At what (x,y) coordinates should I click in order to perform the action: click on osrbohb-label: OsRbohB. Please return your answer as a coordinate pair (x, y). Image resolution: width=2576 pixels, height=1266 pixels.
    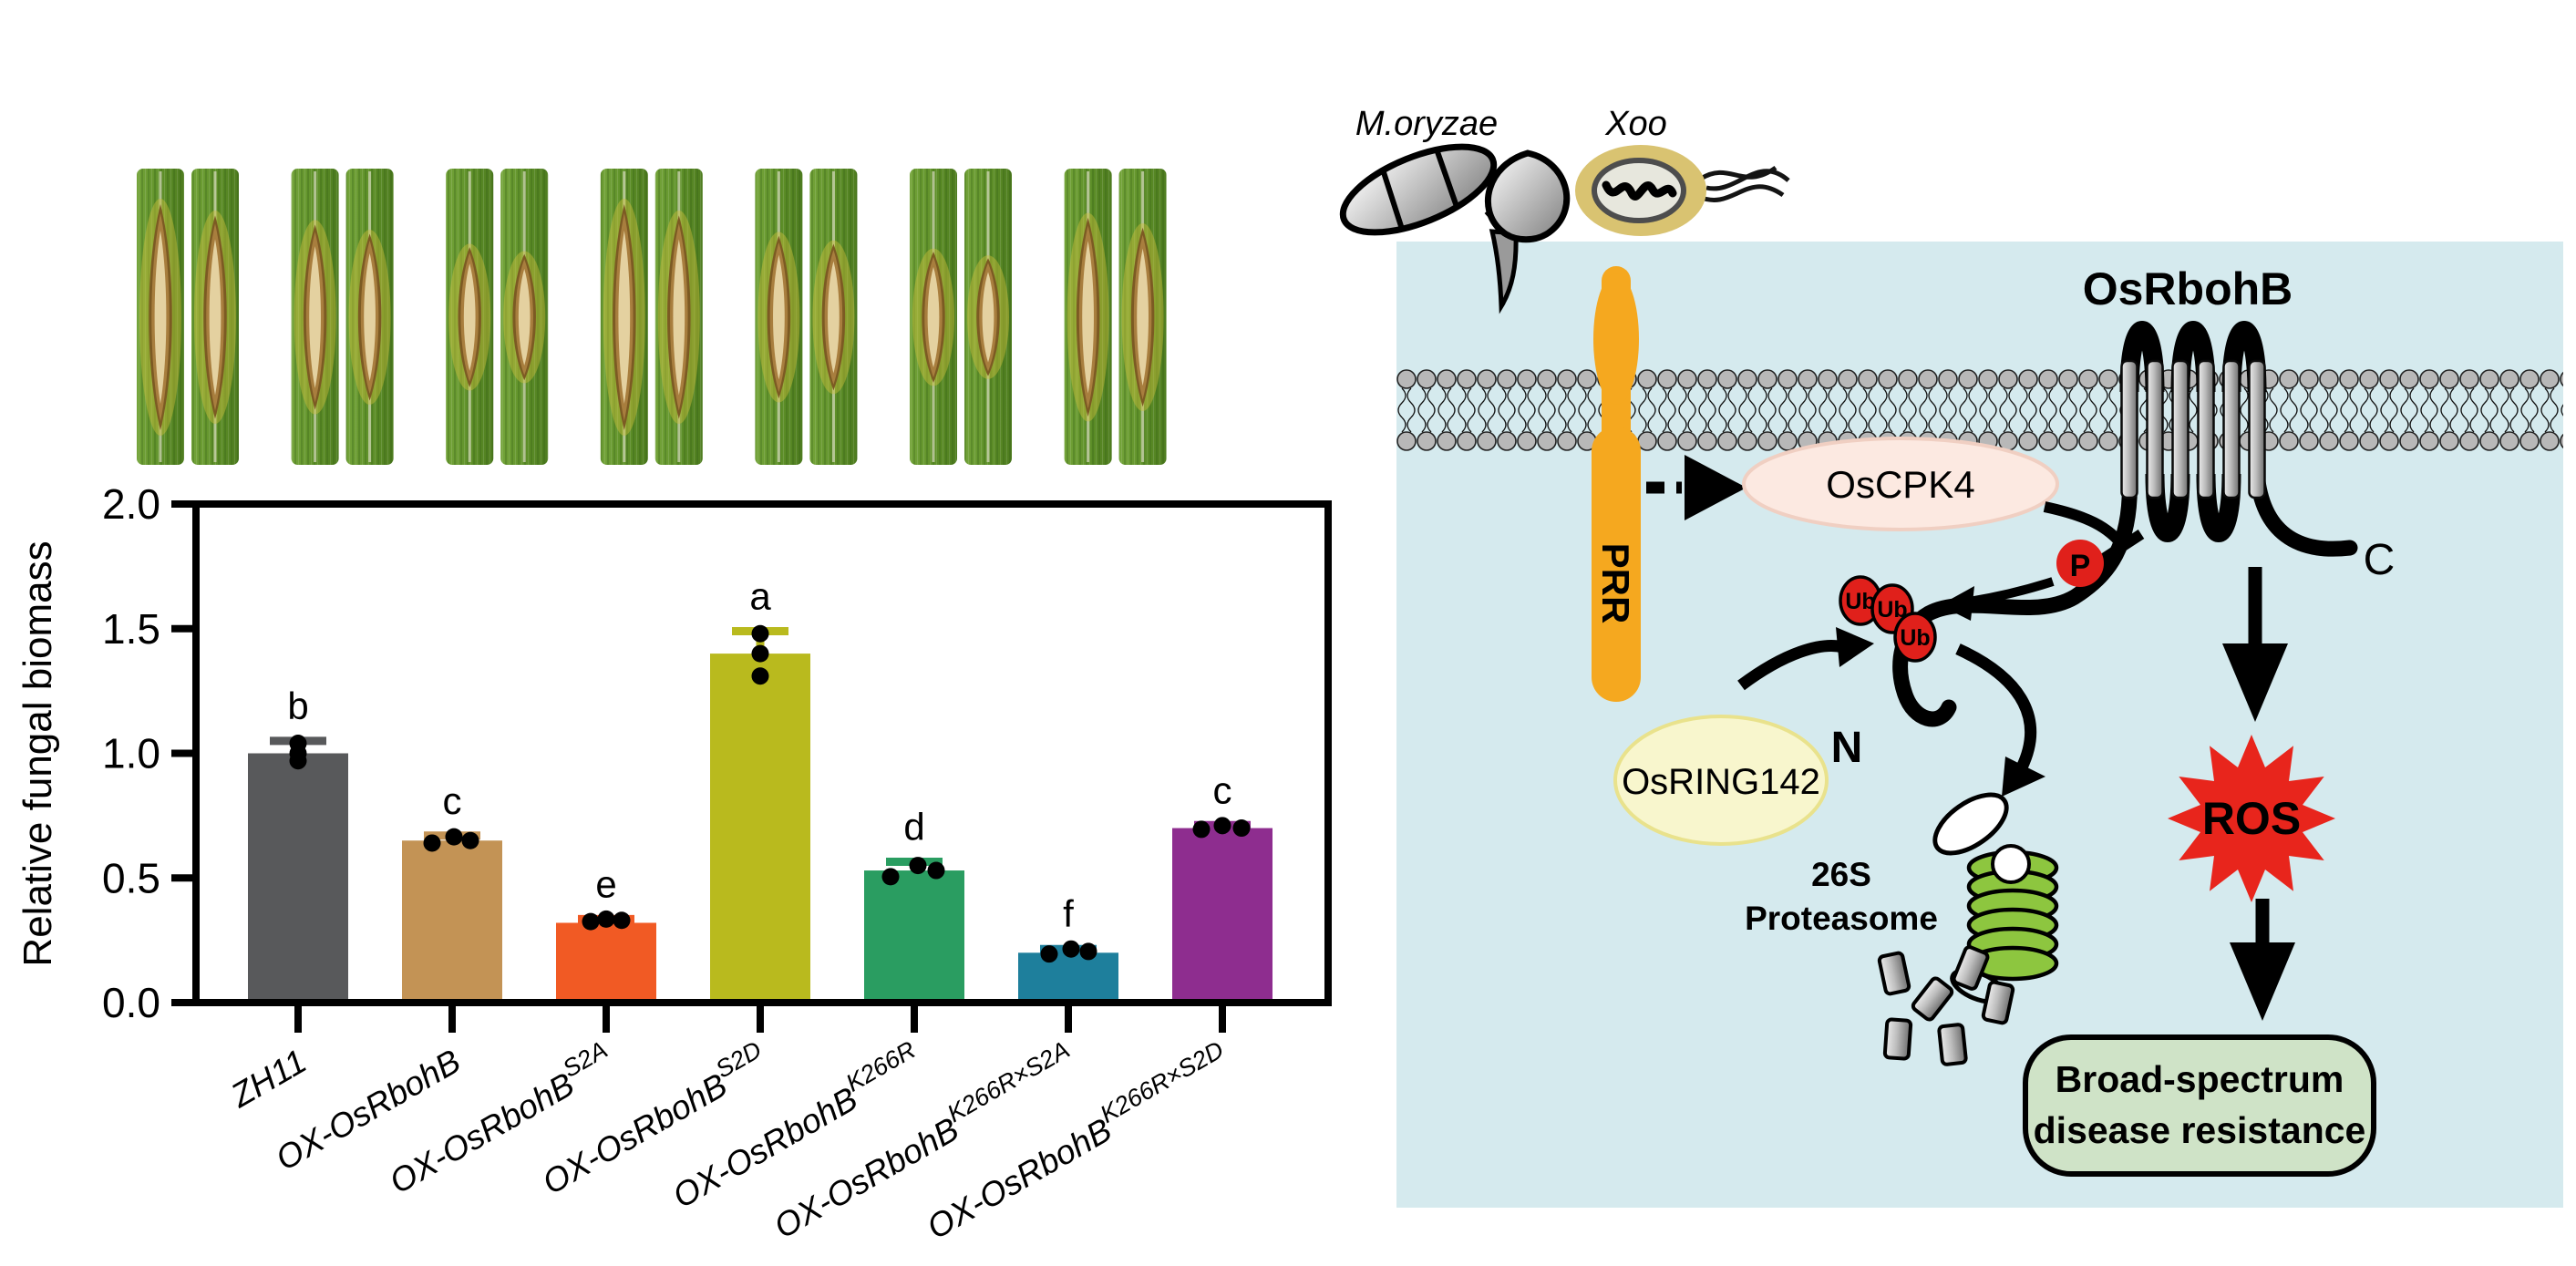
    Looking at the image, I should click on (2188, 288).